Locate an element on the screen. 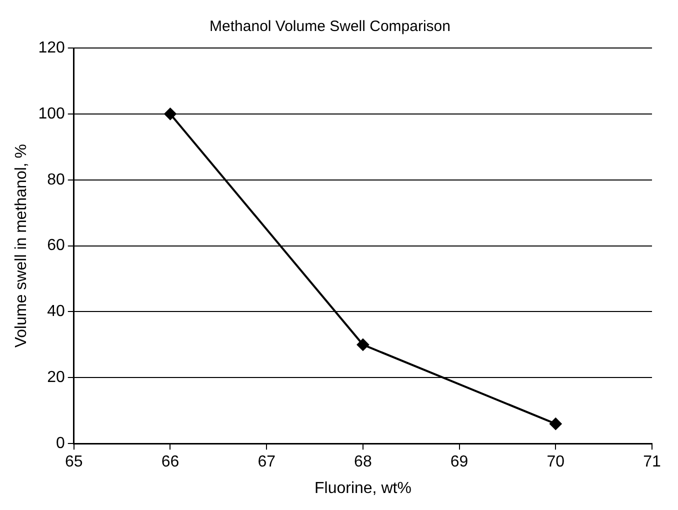  x-tick-label: 70 is located at coordinates (555, 462).